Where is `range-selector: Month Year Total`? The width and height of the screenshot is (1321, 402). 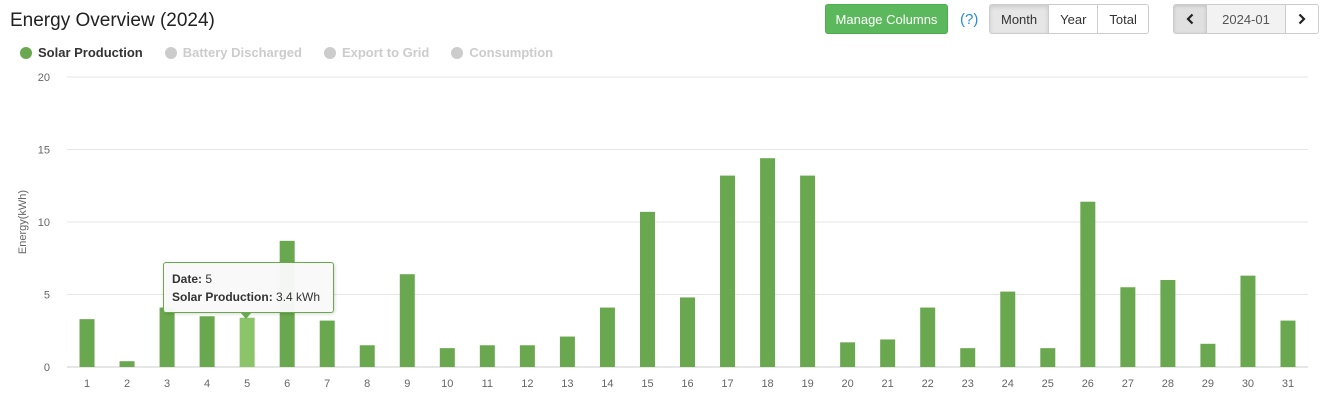
range-selector: Month Year Total is located at coordinates (1069, 19).